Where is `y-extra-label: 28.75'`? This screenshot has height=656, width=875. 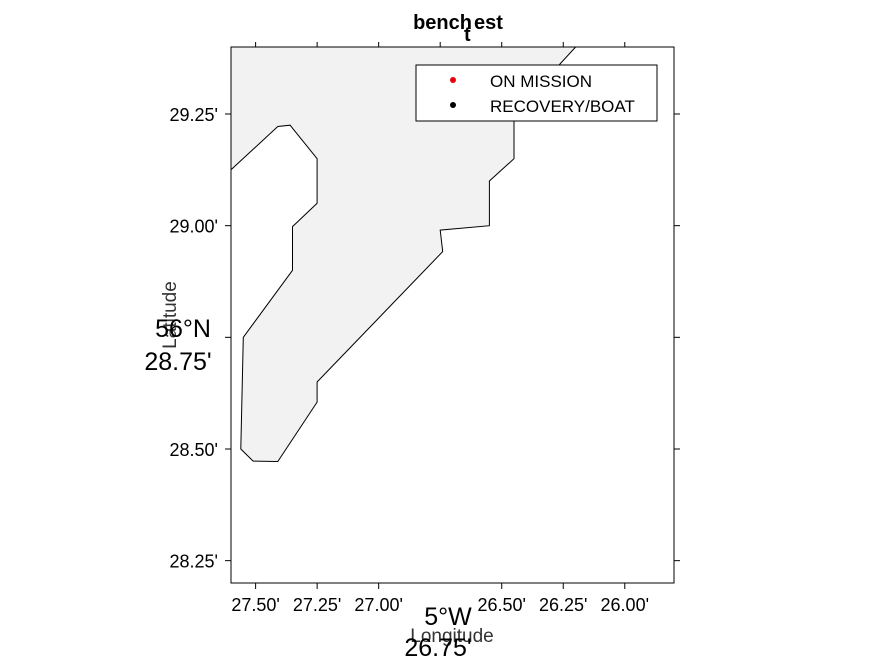 y-extra-label: 28.75' is located at coordinates (177, 362).